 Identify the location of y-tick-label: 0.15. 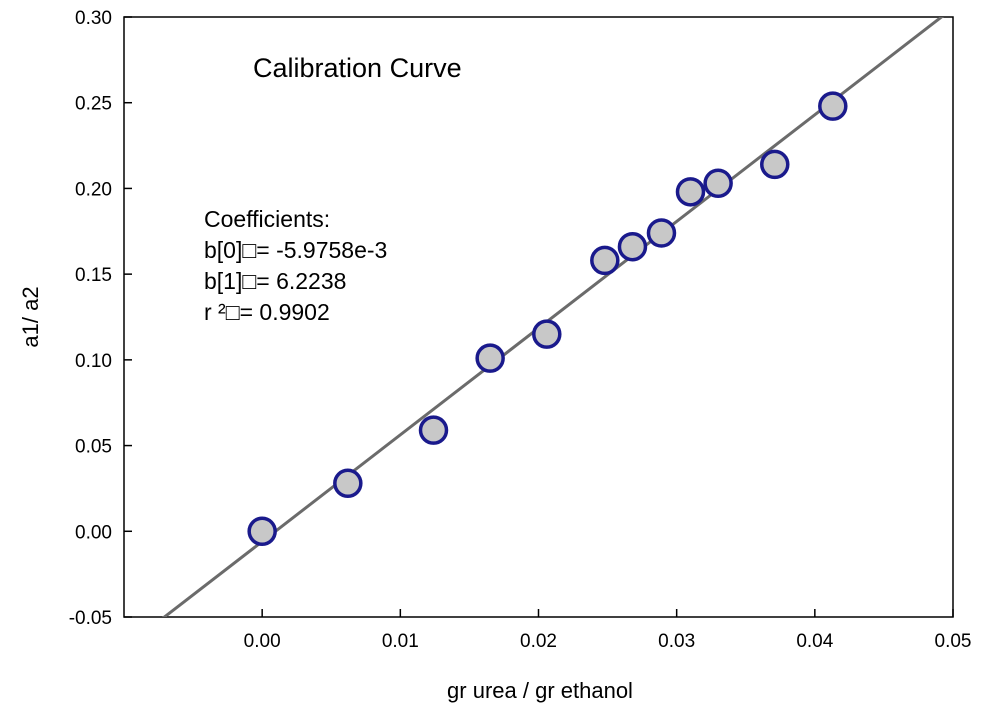
(93, 275).